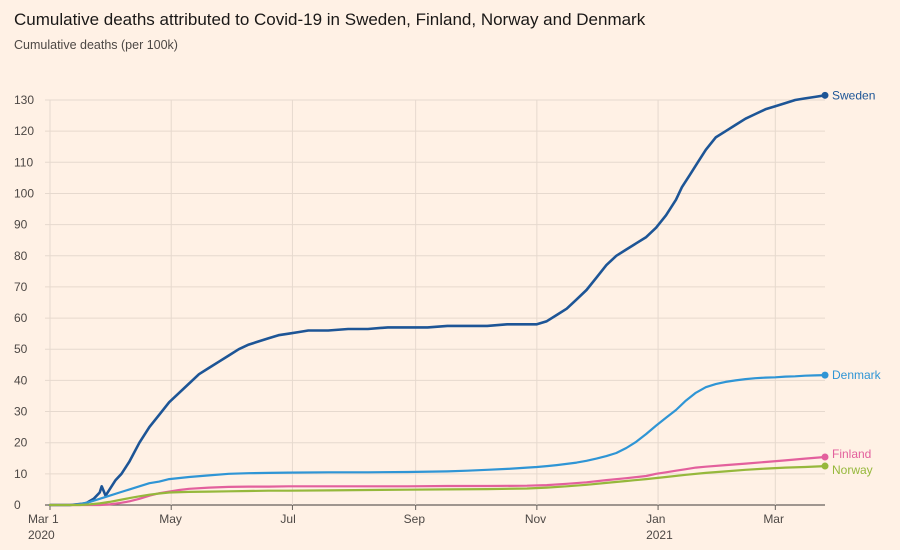  What do you see at coordinates (24, 193) in the screenshot?
I see `y-tick-label: 100` at bounding box center [24, 193].